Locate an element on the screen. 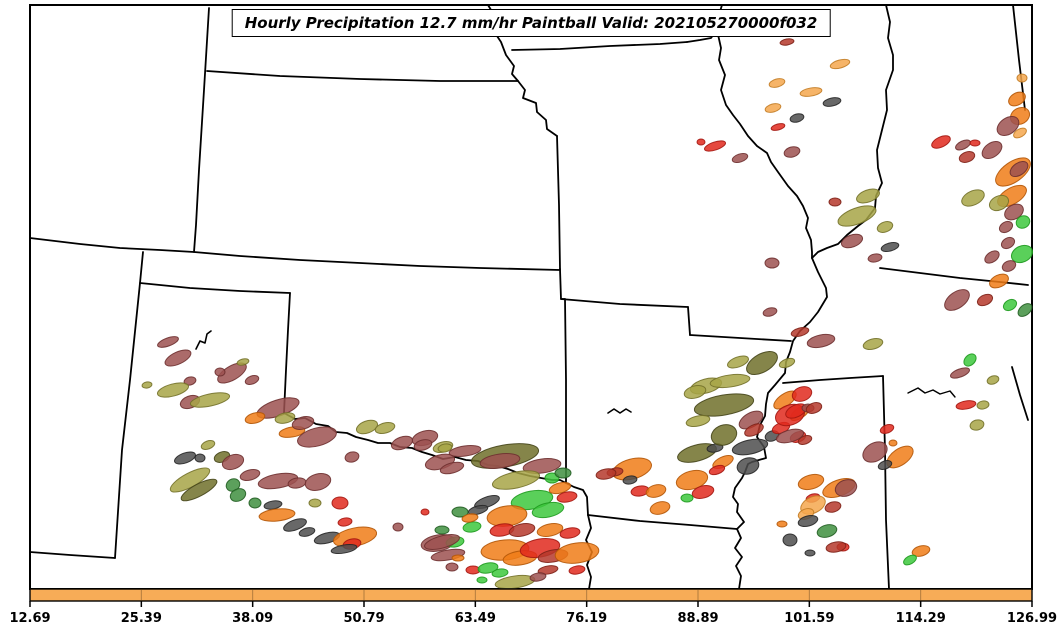 The image size is (1062, 633). boundary-mississippi-mid is located at coordinates (780, 393).